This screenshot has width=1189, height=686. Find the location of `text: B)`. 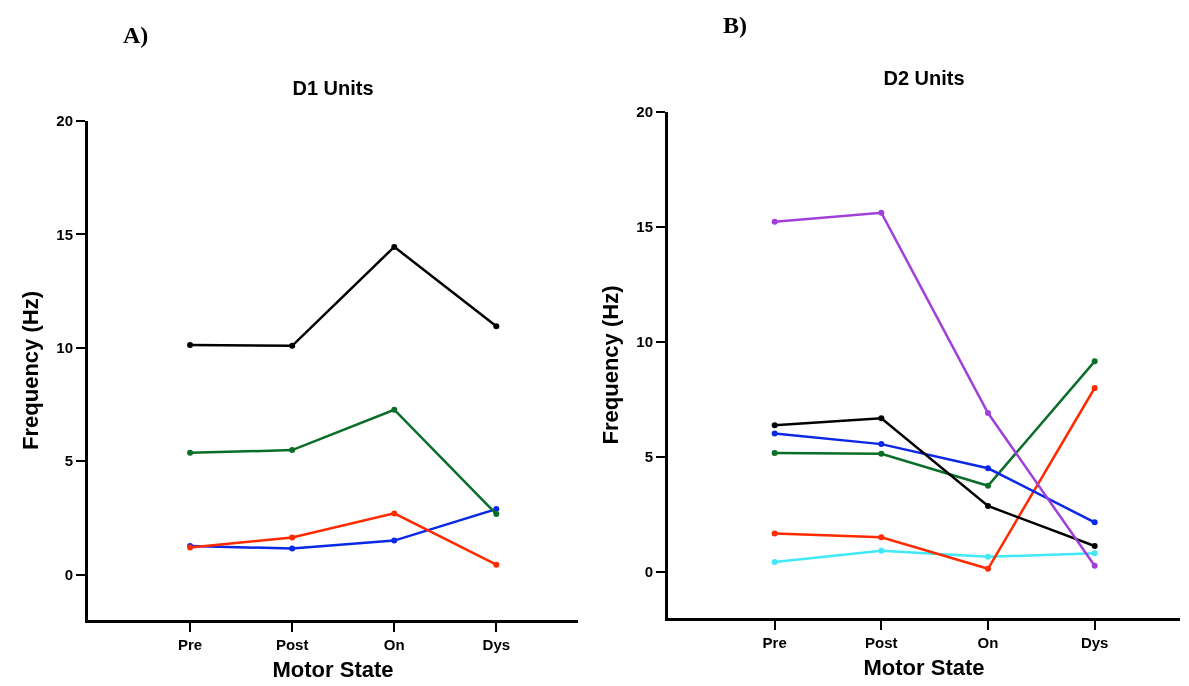

text: B) is located at coordinates (735, 25).